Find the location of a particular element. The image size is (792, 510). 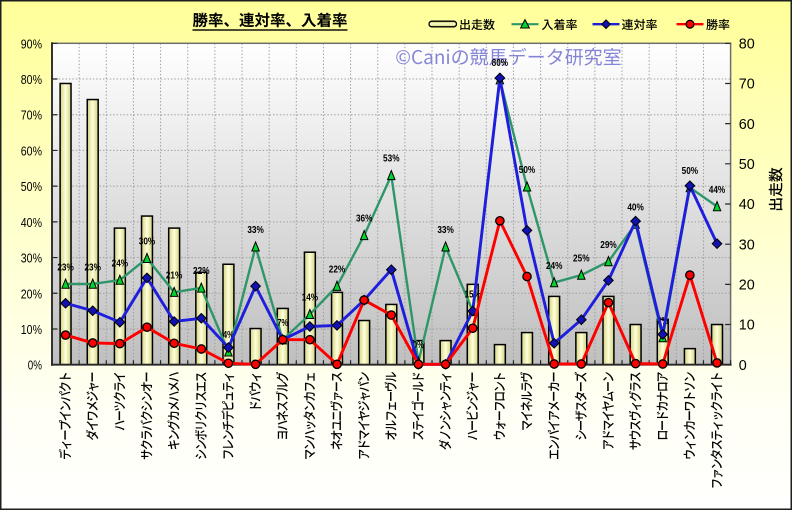

svg-text: 21% is located at coordinates (174, 276).